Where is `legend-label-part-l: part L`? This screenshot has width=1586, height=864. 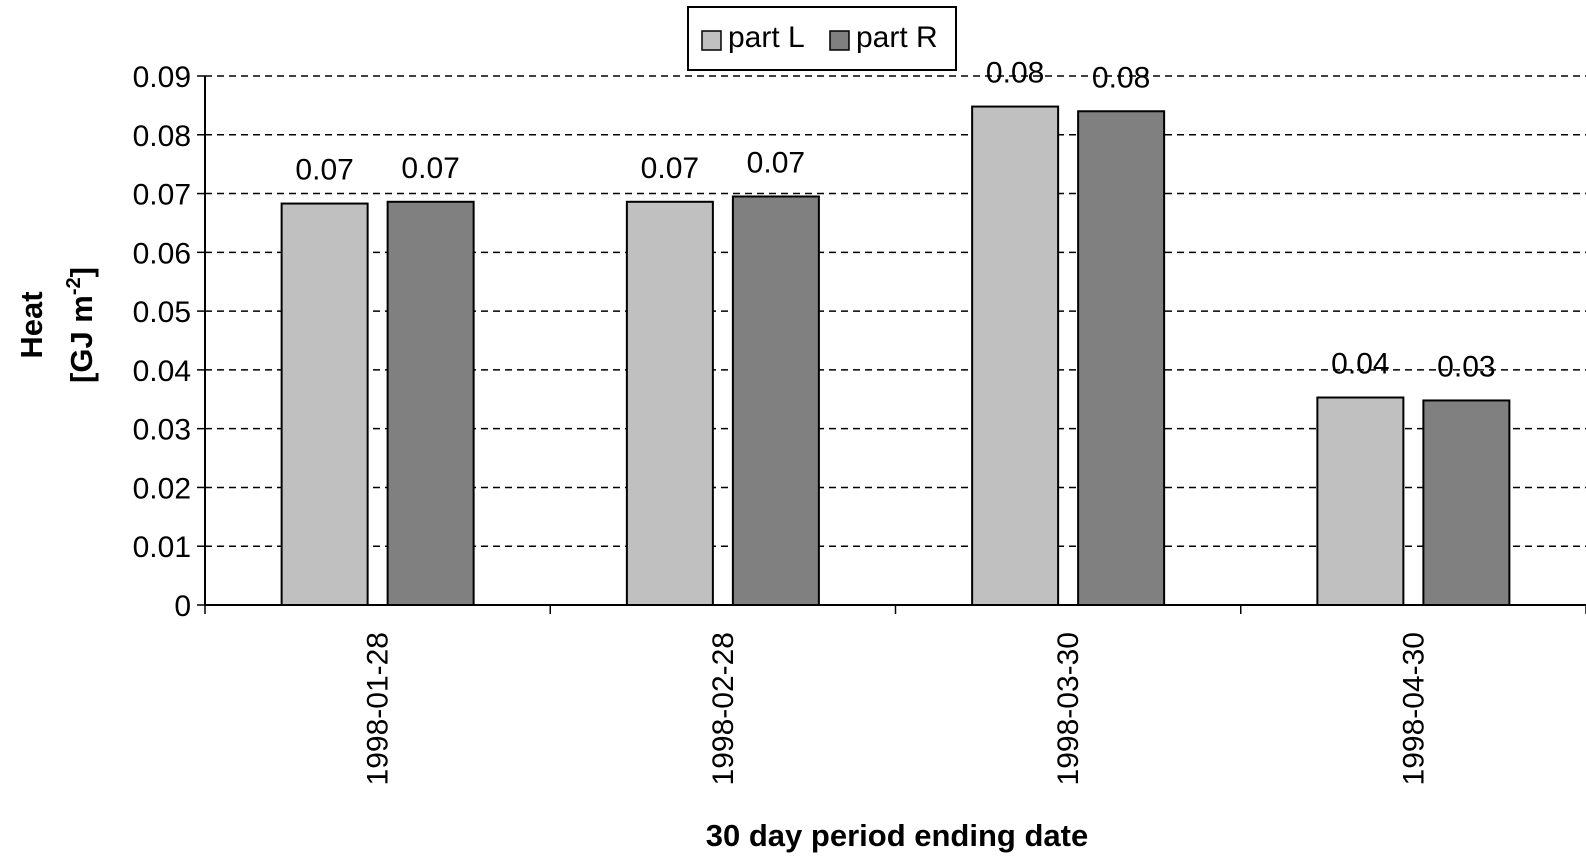 legend-label-part-l: part L is located at coordinates (766, 37).